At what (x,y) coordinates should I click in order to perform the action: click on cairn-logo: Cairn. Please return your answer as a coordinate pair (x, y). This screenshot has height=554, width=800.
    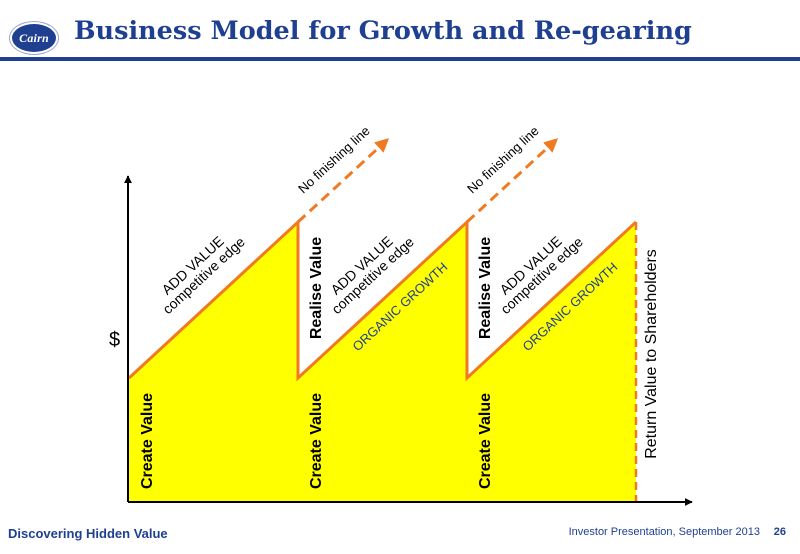
    Looking at the image, I should click on (34, 38).